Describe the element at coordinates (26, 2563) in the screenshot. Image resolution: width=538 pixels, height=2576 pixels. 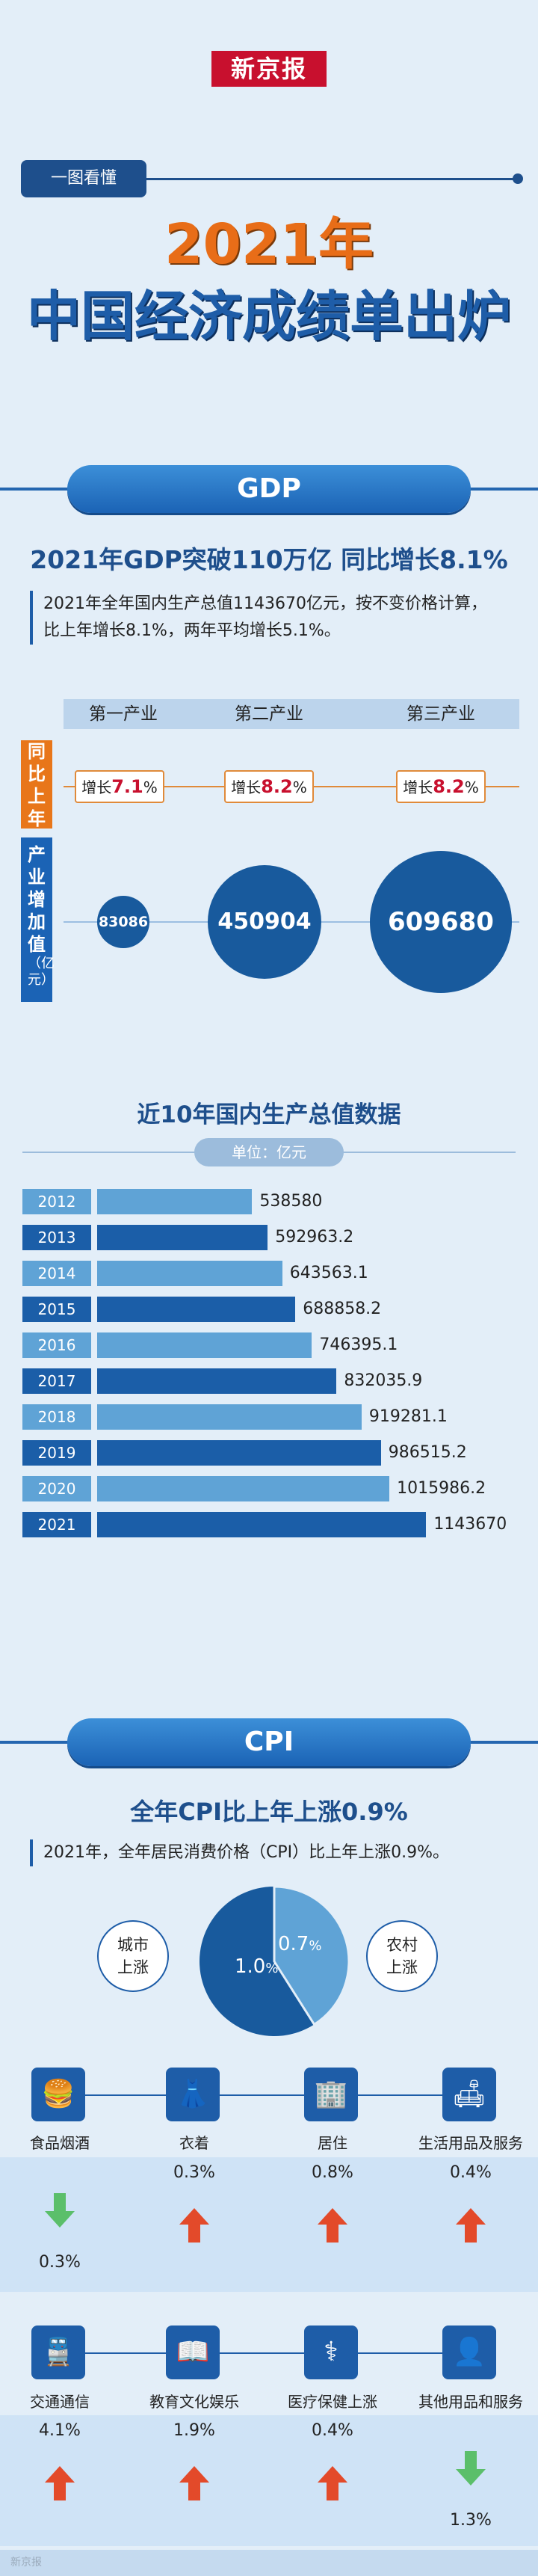
I see `watermark: 新京报` at that location.